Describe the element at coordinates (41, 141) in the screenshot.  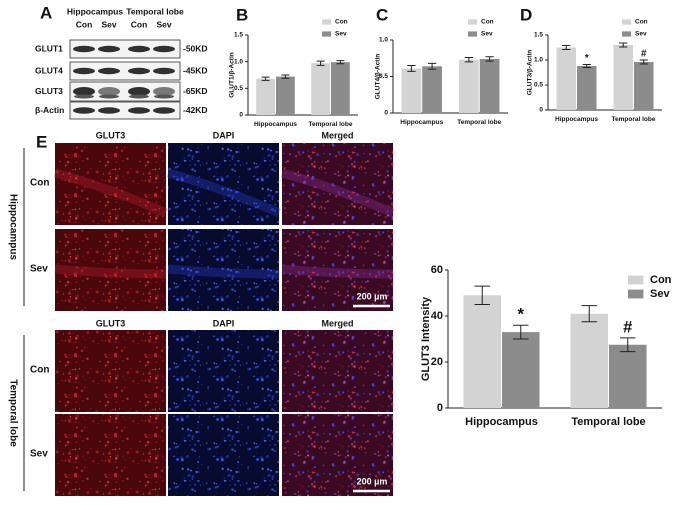
I see `panel-label: E` at that location.